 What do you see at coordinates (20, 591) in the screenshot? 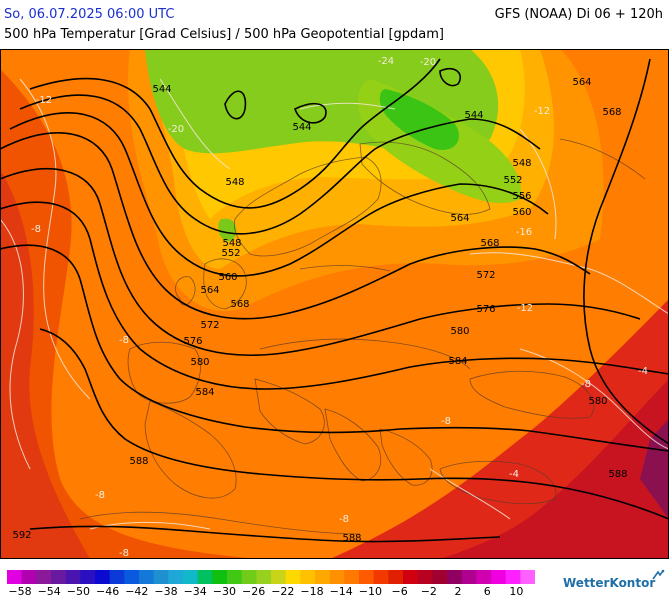
I see `legend-tick-label: −58` at bounding box center [20, 591].